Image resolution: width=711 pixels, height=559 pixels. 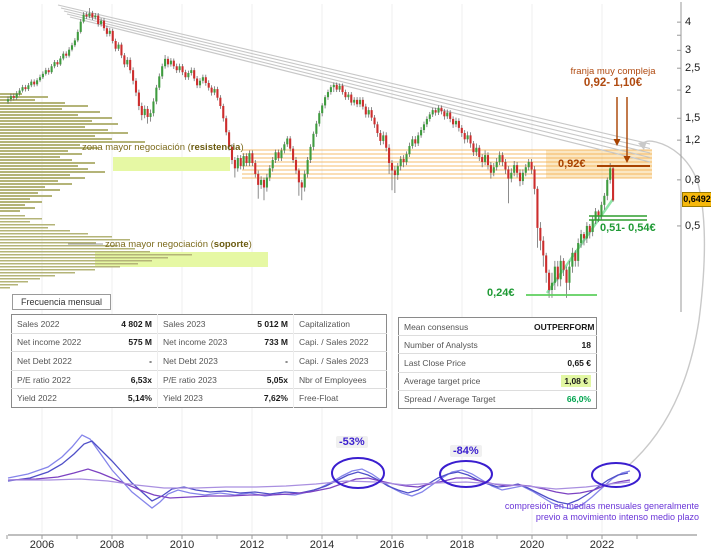 I want to click on level-092-label: 0,92€, so click(x=572, y=164).